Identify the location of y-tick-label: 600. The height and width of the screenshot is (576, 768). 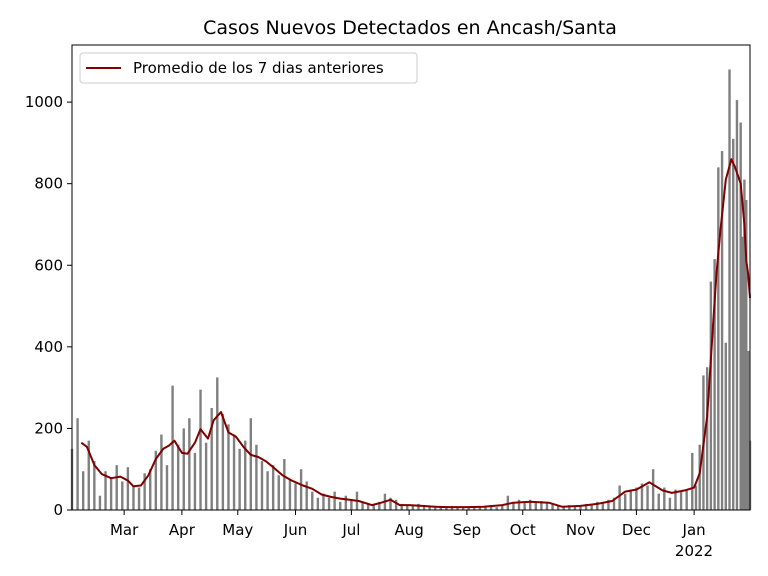
(48, 265).